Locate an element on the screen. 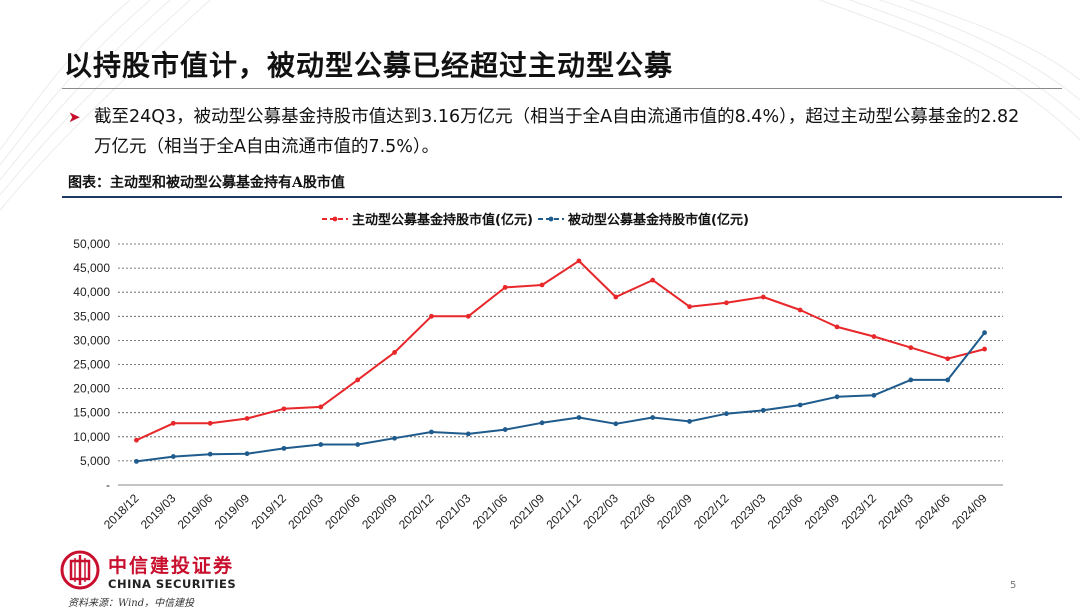 This screenshot has height=609, width=1080. brand-name-en: CHINA SECURITIES is located at coordinates (172, 584).